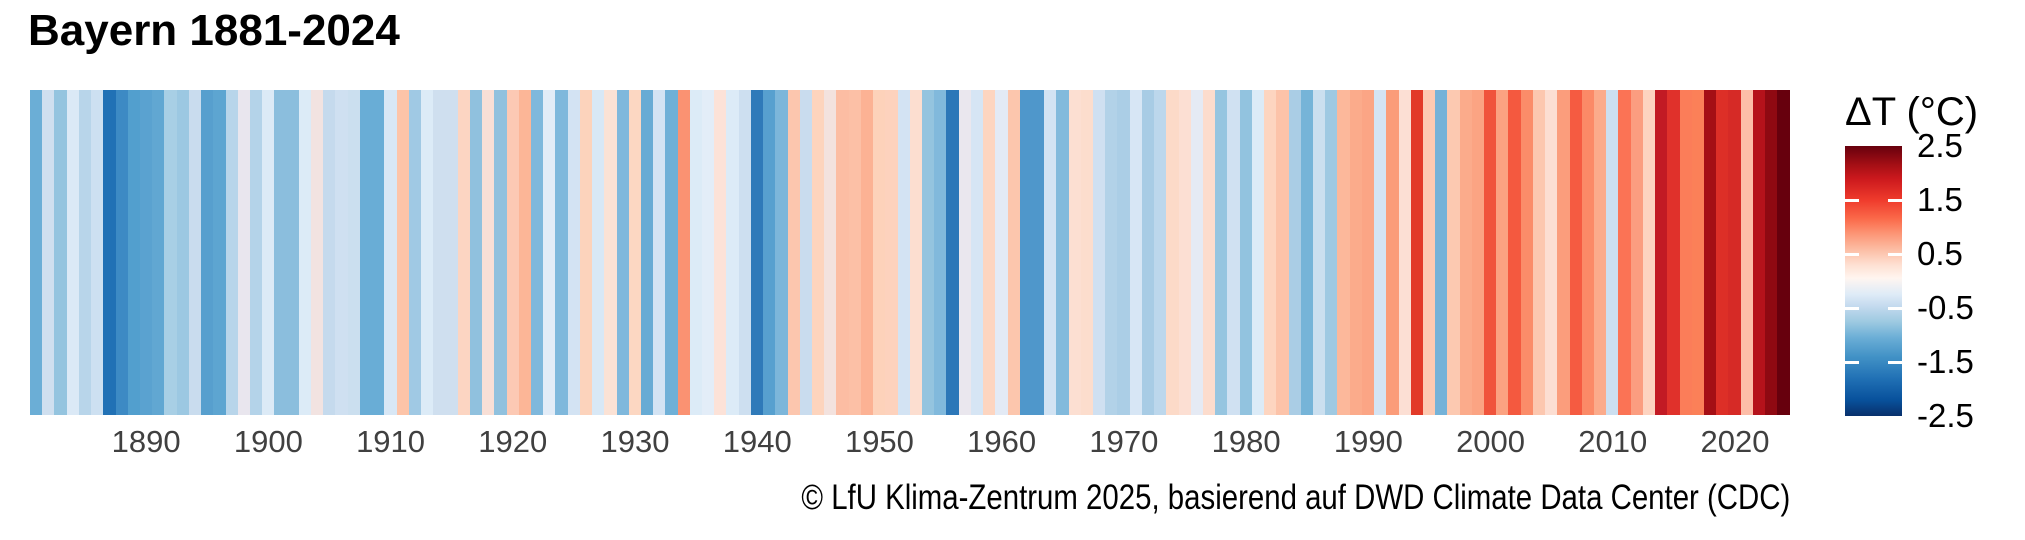 Image resolution: width=2025 pixels, height=540 pixels. Describe the element at coordinates (573, 252) in the screenshot. I see `stripe-1925` at that location.